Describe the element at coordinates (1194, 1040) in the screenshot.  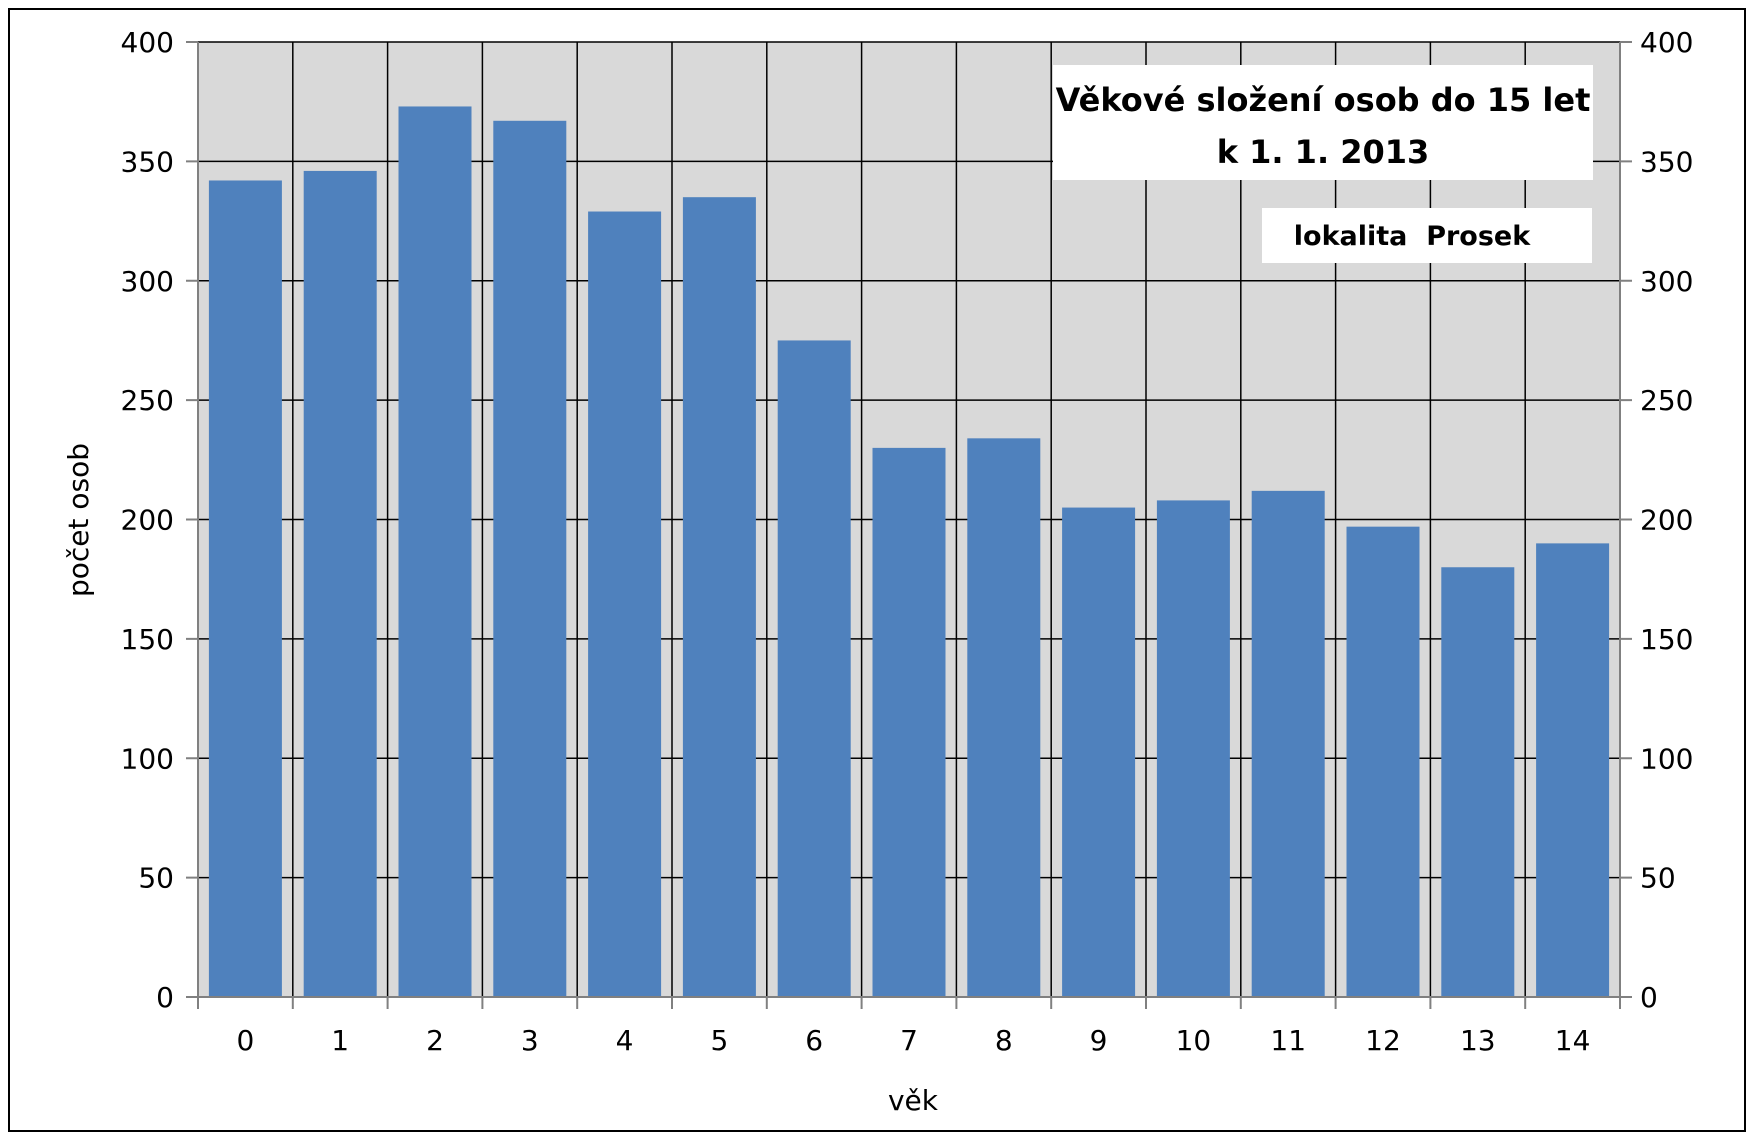
I see `x-tick-label: 10` at that location.